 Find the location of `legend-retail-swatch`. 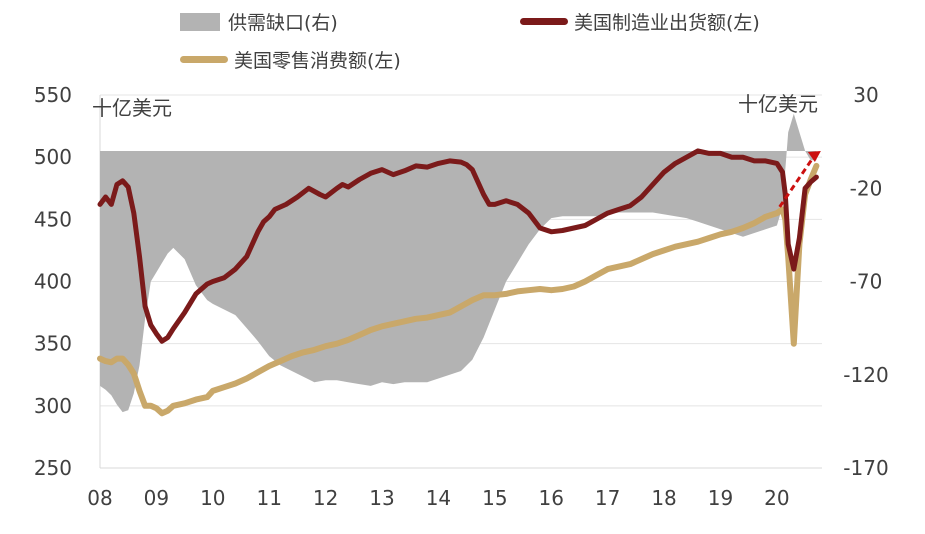

legend-retail-swatch is located at coordinates (204, 59).